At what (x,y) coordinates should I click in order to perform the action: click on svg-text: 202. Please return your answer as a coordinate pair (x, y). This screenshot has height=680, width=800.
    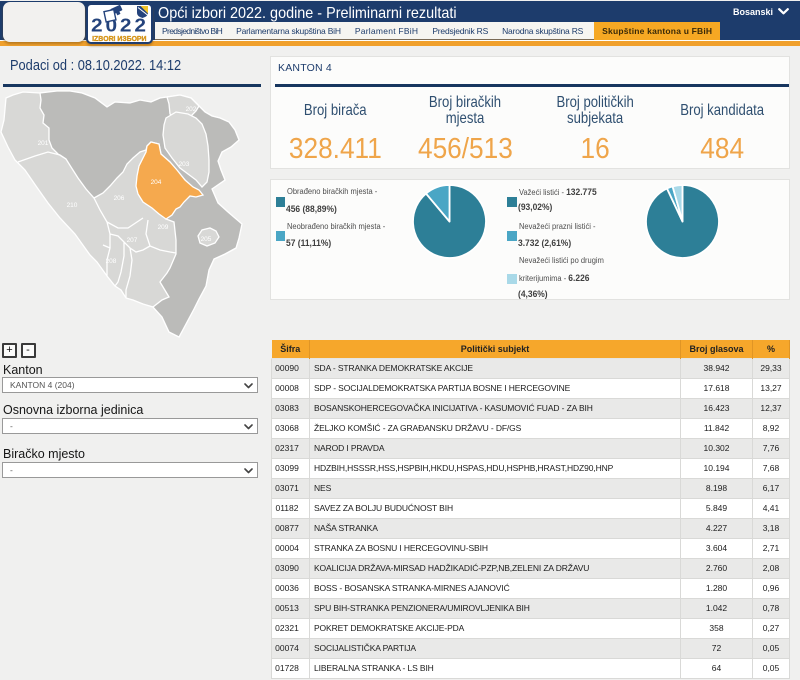
    Looking at the image, I should click on (191, 109).